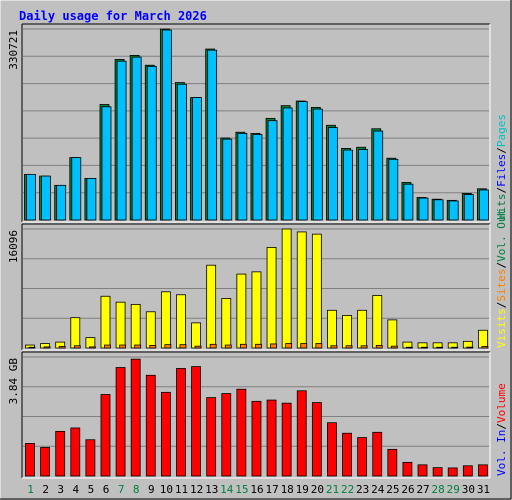  What do you see at coordinates (501, 453) in the screenshot?
I see `legend-entry: Vol. In` at bounding box center [501, 453].